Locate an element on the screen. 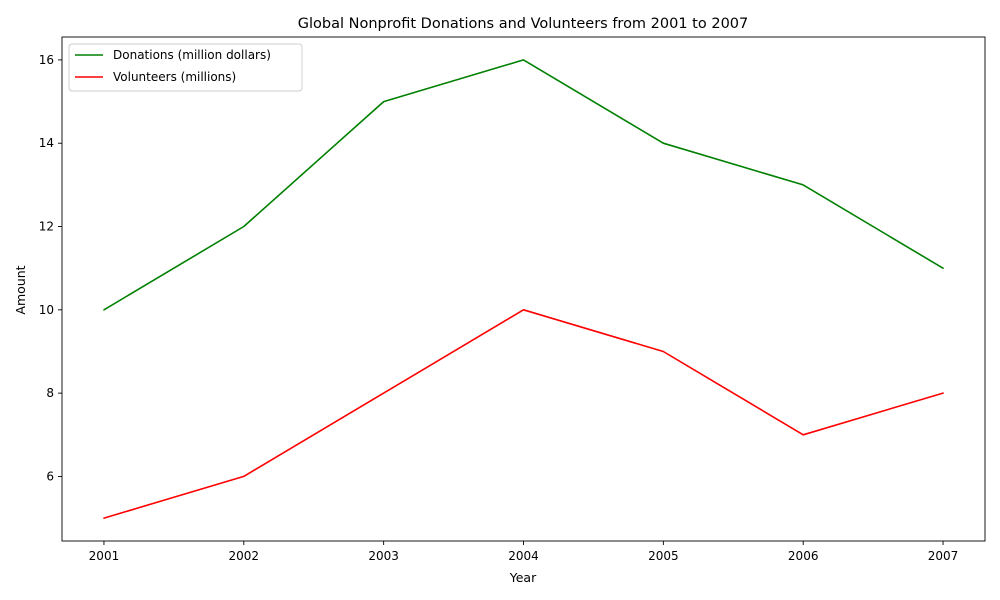 The height and width of the screenshot is (600, 1000). x-tick-label: 2007 is located at coordinates (943, 556).